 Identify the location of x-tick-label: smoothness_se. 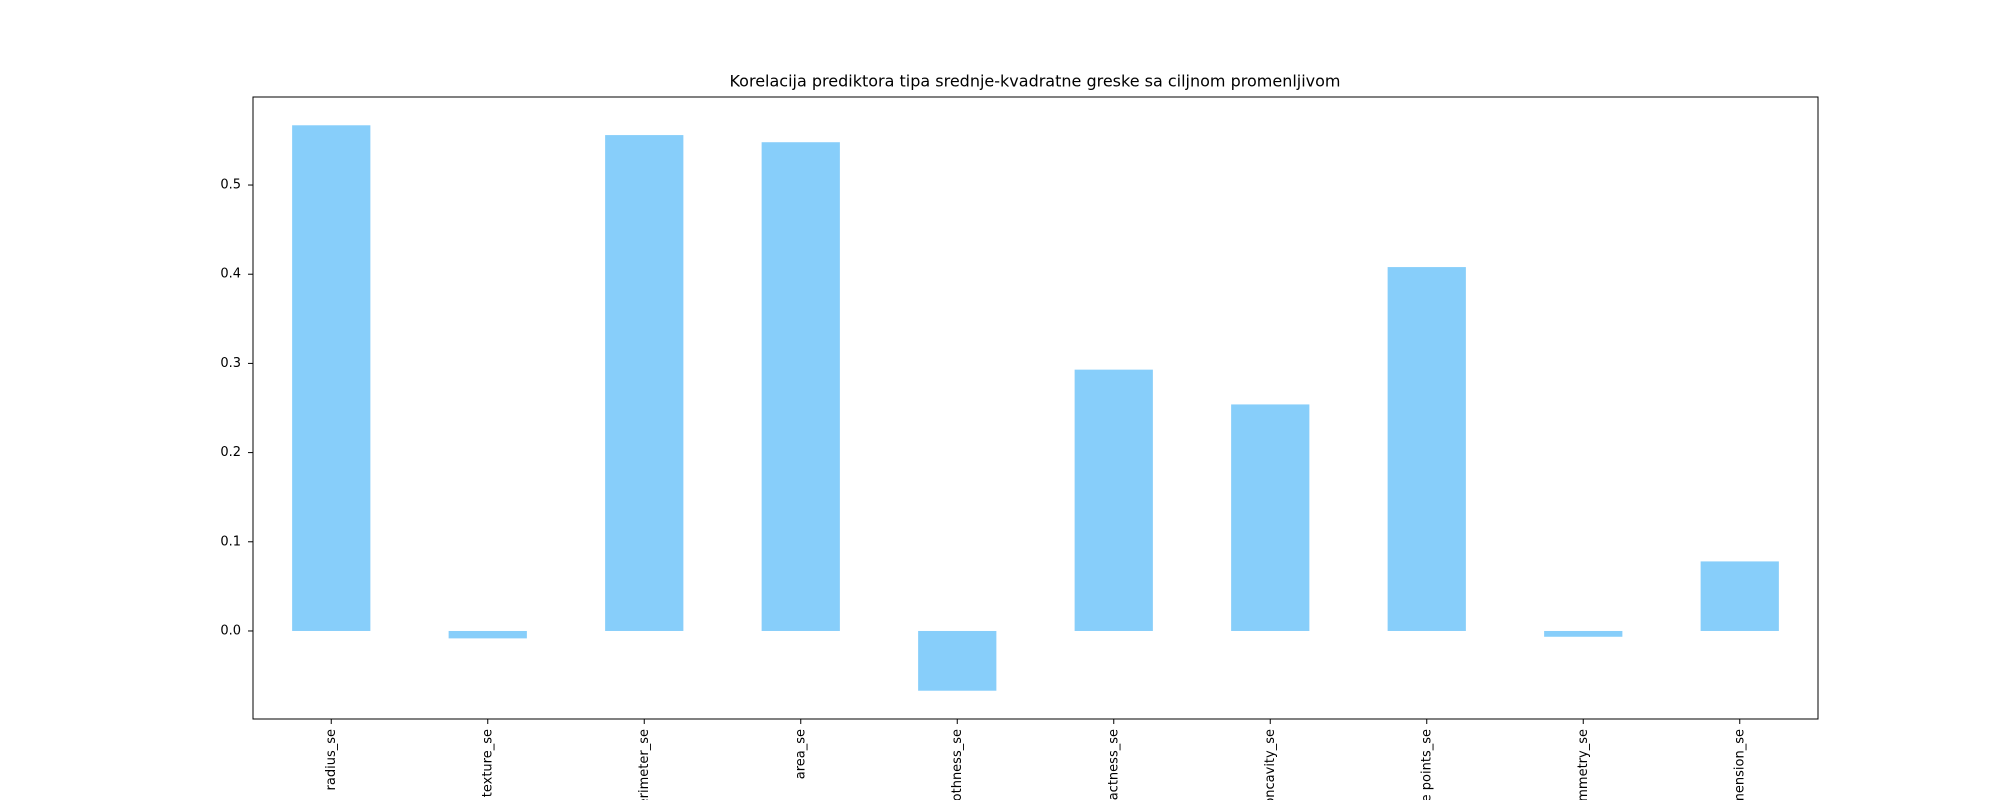
(957, 764).